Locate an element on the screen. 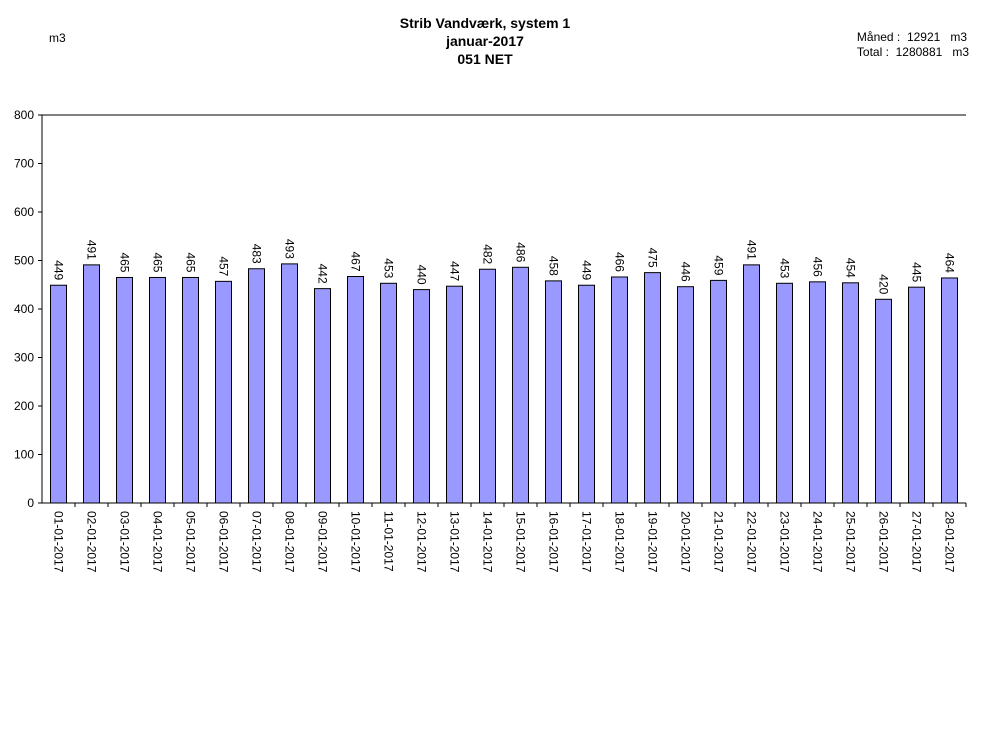 The height and width of the screenshot is (750, 1000). total-unit: m3 is located at coordinates (960, 52).